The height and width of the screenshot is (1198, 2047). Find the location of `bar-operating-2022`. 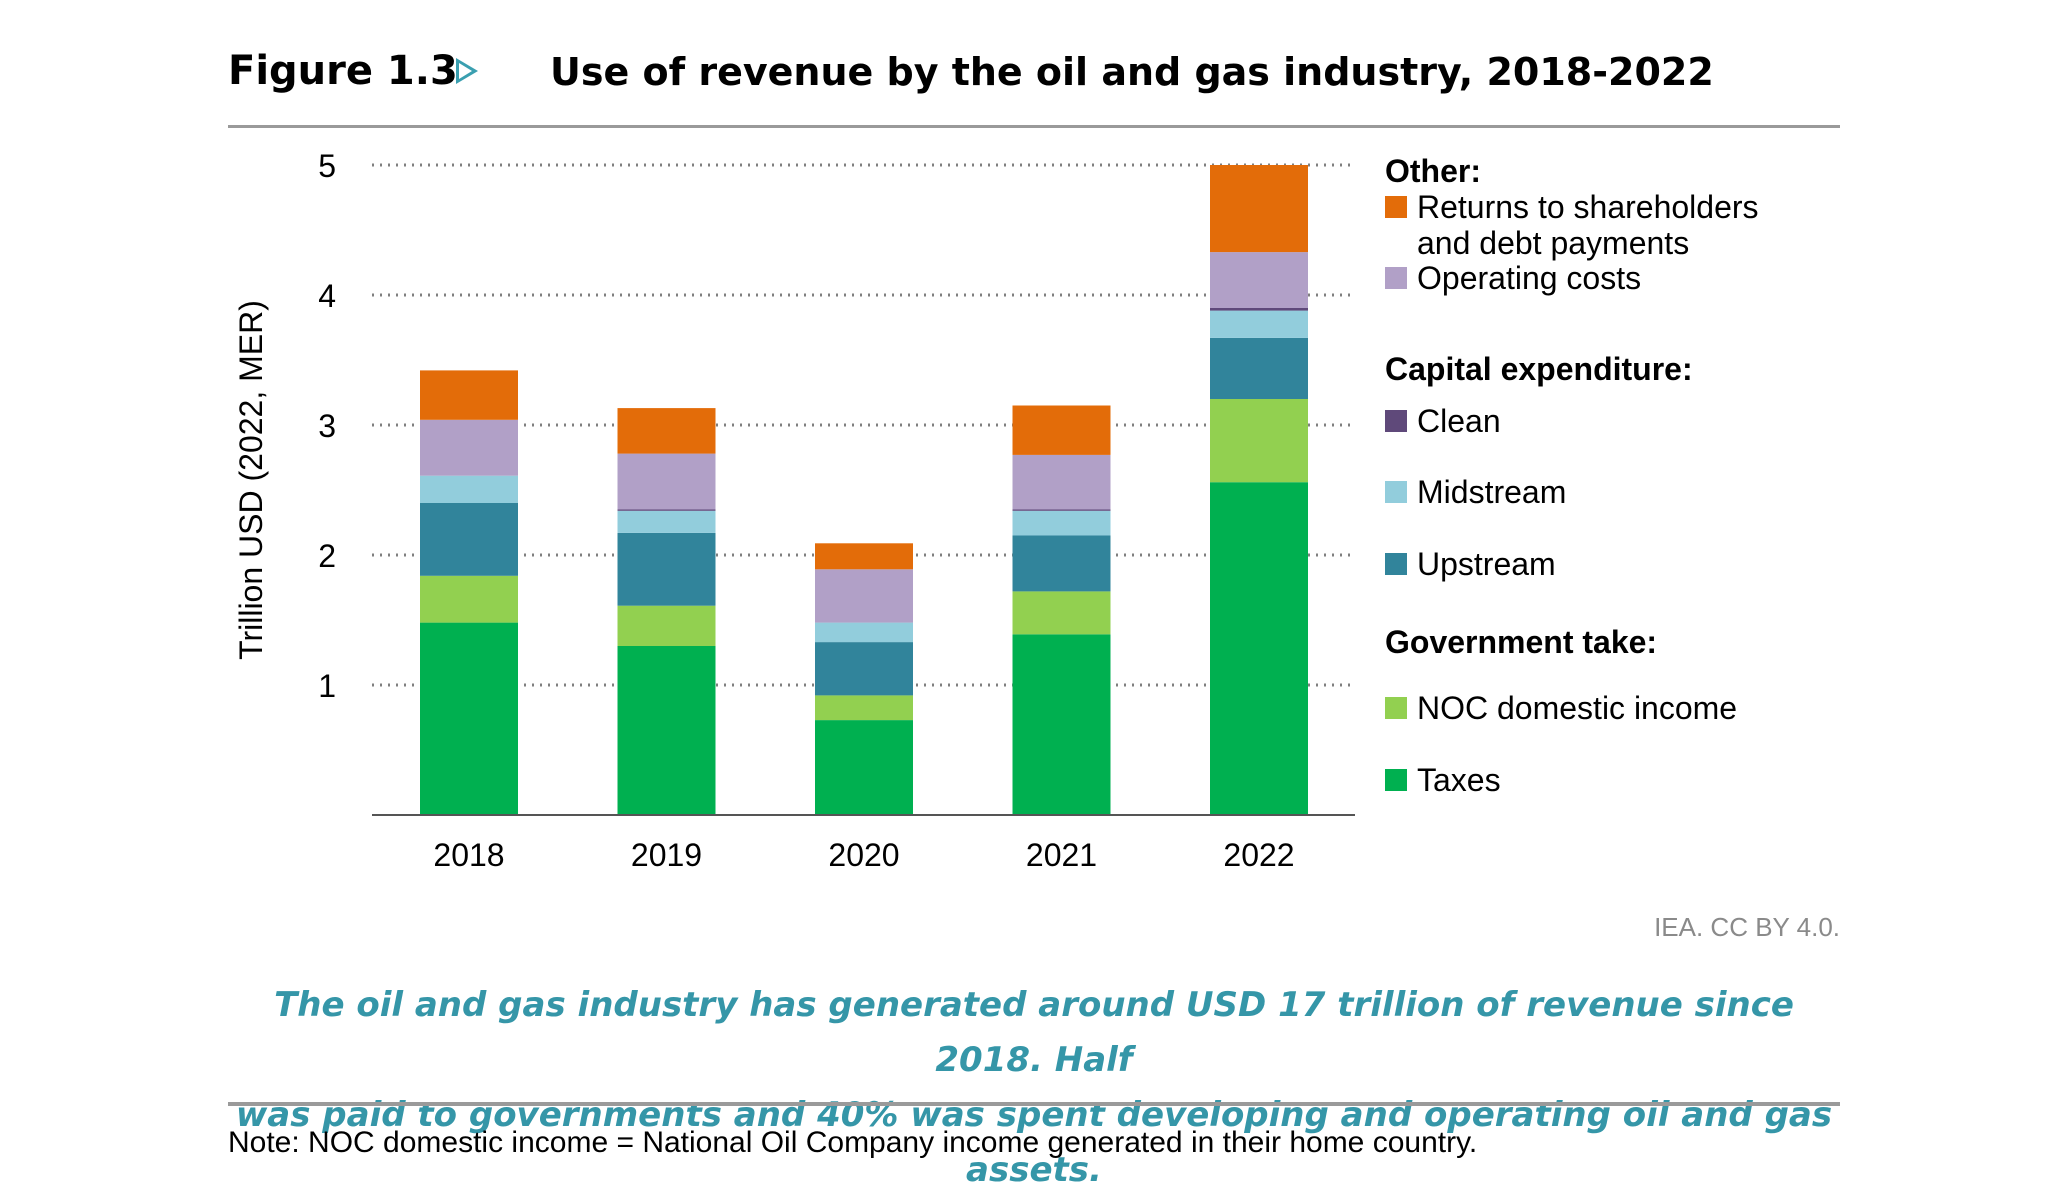

bar-operating-2022 is located at coordinates (1259, 280).